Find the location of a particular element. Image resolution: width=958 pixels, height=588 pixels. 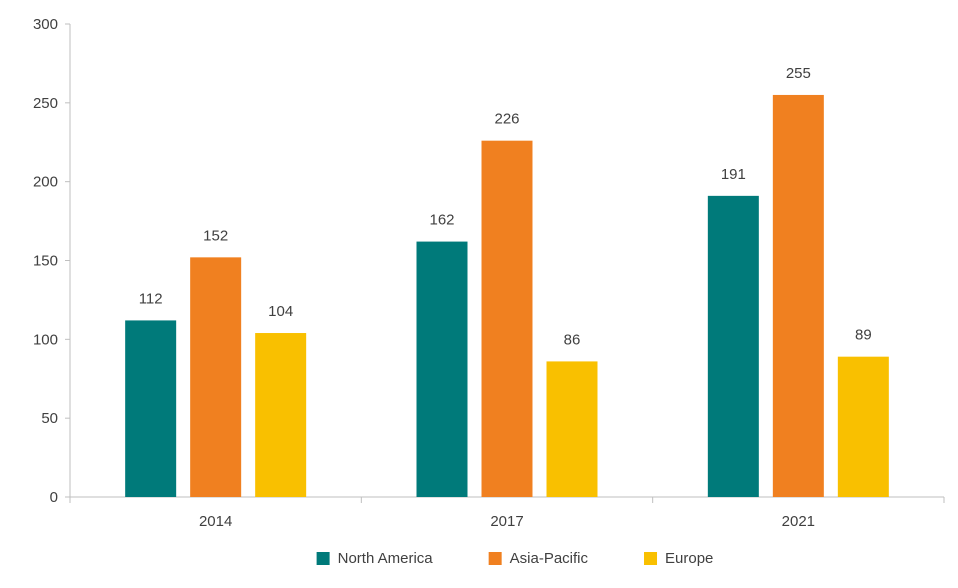

bar-europe-2021 is located at coordinates (863, 426).